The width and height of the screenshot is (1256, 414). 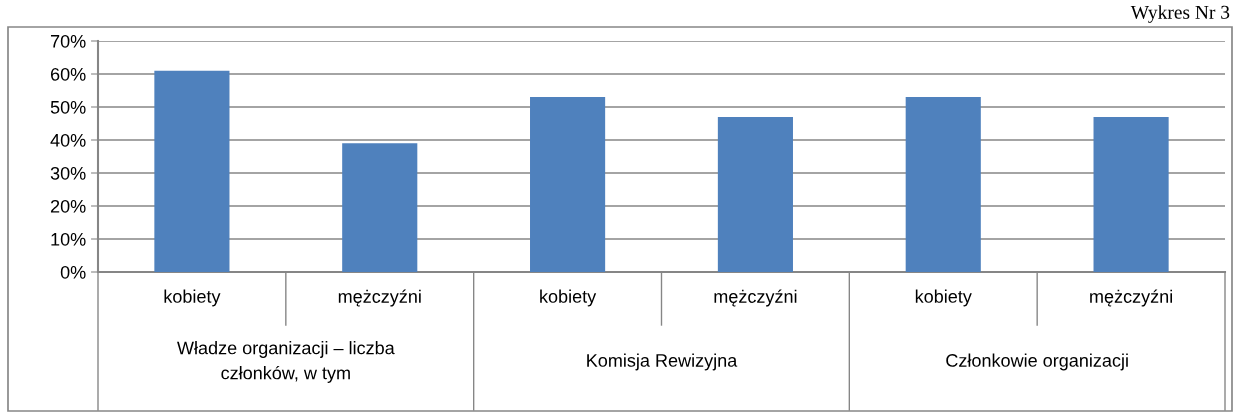 I want to click on text: Komisja Rewizyjna, so click(x=662, y=362).